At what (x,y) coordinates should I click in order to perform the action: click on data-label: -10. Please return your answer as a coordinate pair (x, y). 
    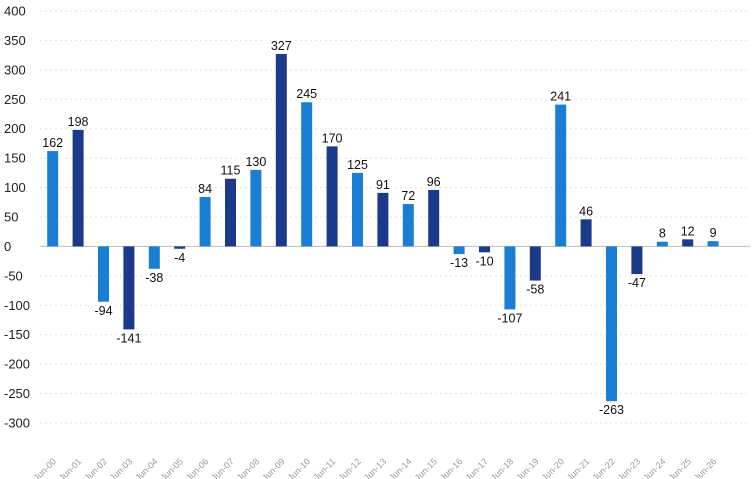
    Looking at the image, I should click on (484, 261).